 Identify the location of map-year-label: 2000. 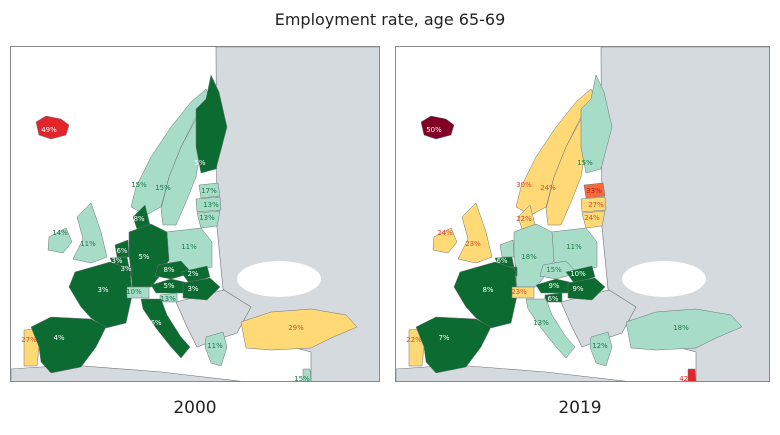
(195, 408).